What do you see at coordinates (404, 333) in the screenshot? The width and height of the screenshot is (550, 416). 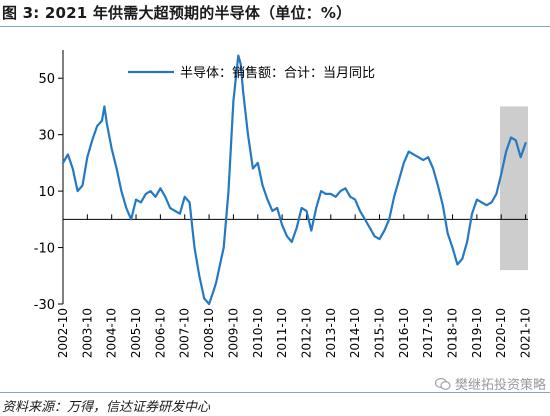 I see `x-tick-label: 2016-10` at bounding box center [404, 333].